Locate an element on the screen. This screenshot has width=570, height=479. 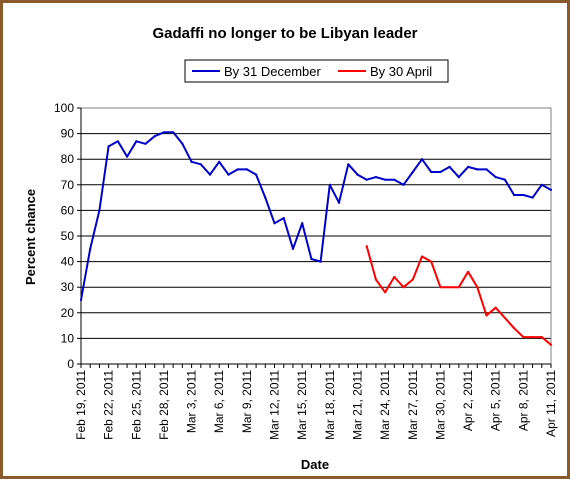
y-tick-label: 40 is located at coordinates (68, 262).